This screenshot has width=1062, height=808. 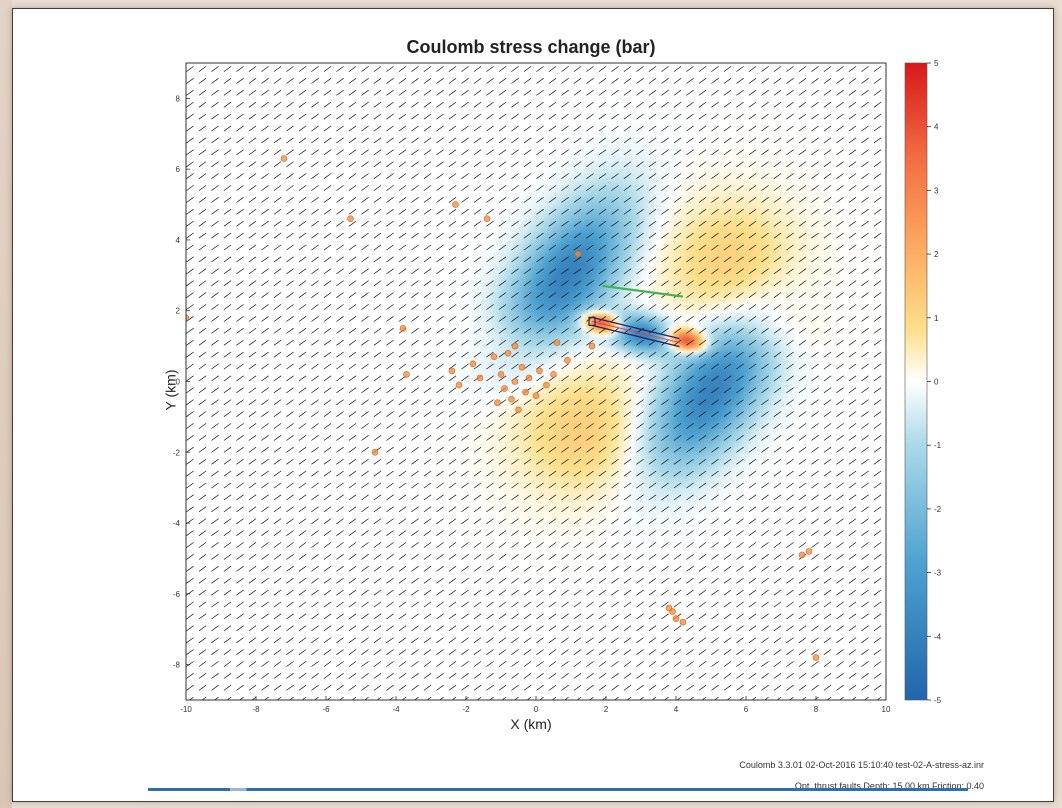 What do you see at coordinates (178, 169) in the screenshot?
I see `y-tick-label: 6` at bounding box center [178, 169].